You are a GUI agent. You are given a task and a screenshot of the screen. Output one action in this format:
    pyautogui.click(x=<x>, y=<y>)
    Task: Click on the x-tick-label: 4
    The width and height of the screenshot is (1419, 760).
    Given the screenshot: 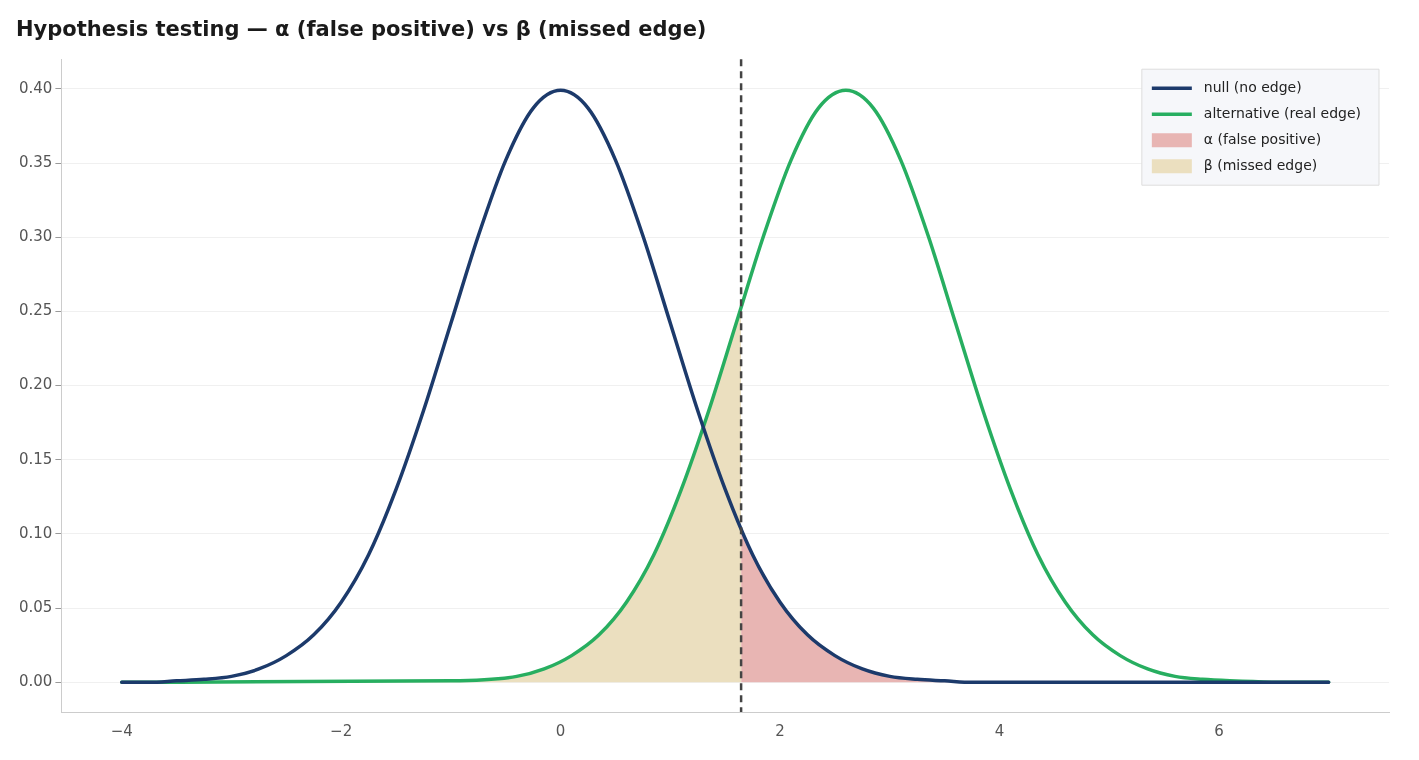 What is the action you would take?
    pyautogui.click(x=999, y=730)
    